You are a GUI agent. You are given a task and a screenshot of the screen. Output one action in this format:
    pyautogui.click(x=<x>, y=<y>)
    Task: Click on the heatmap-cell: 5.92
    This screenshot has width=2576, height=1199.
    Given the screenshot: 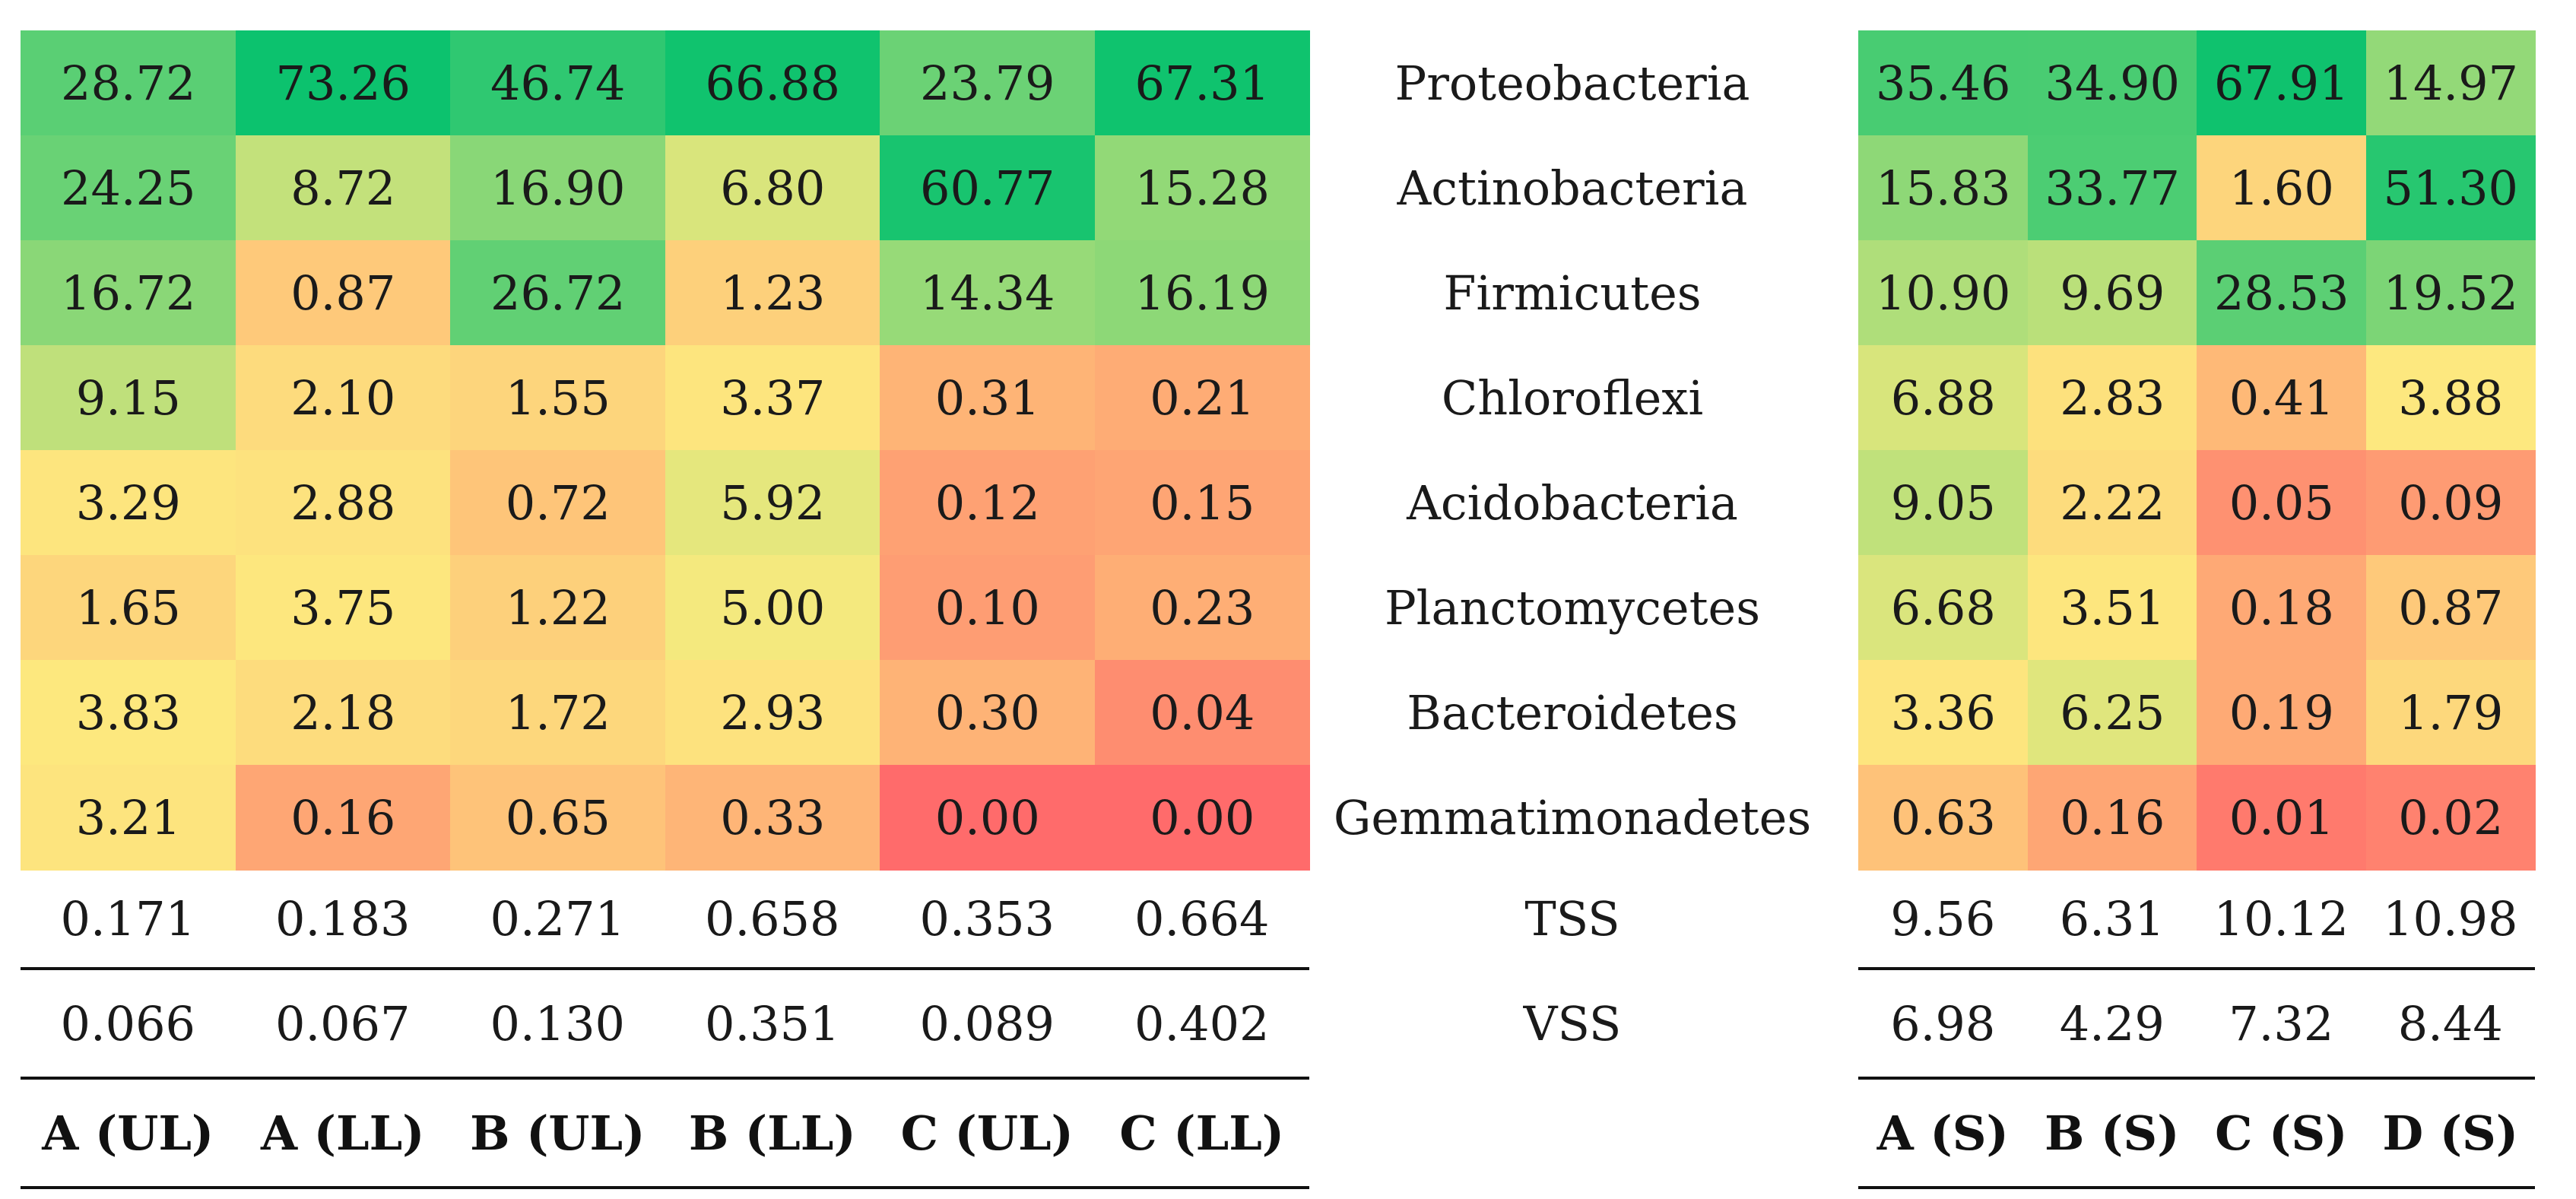 What is the action you would take?
    pyautogui.click(x=773, y=503)
    